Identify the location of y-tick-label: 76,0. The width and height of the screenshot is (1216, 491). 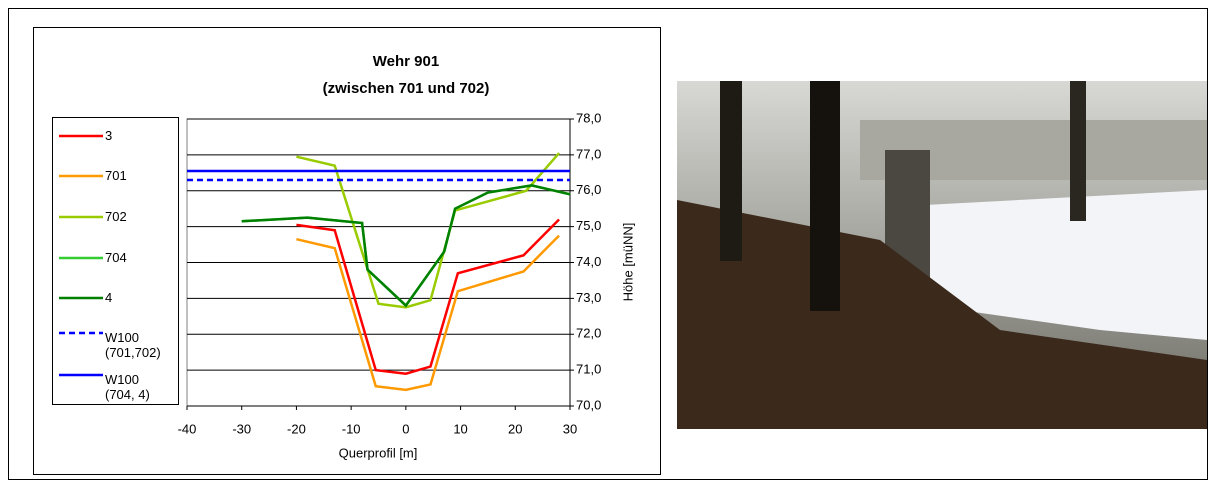
(588, 189).